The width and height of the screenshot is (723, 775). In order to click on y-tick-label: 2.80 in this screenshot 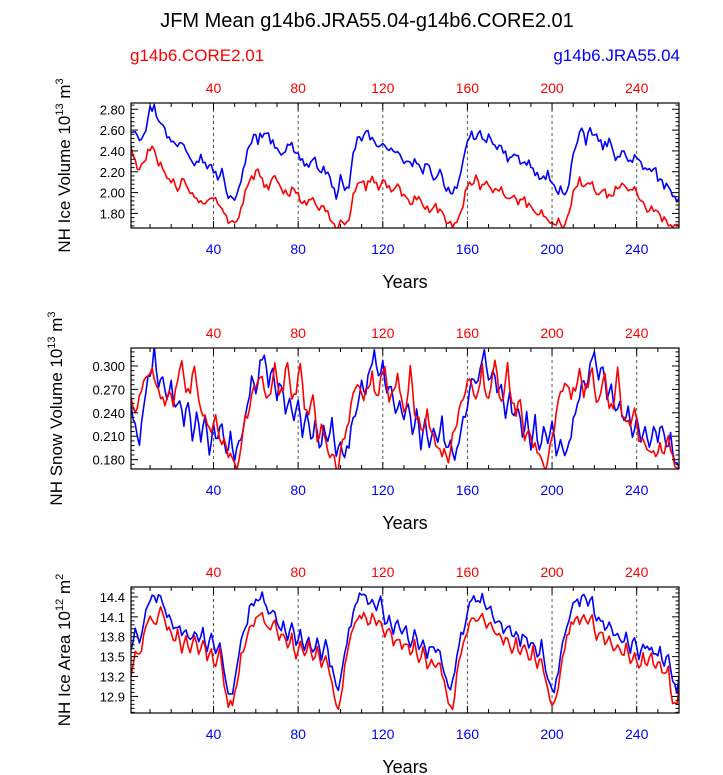, I will do `click(112, 109)`.